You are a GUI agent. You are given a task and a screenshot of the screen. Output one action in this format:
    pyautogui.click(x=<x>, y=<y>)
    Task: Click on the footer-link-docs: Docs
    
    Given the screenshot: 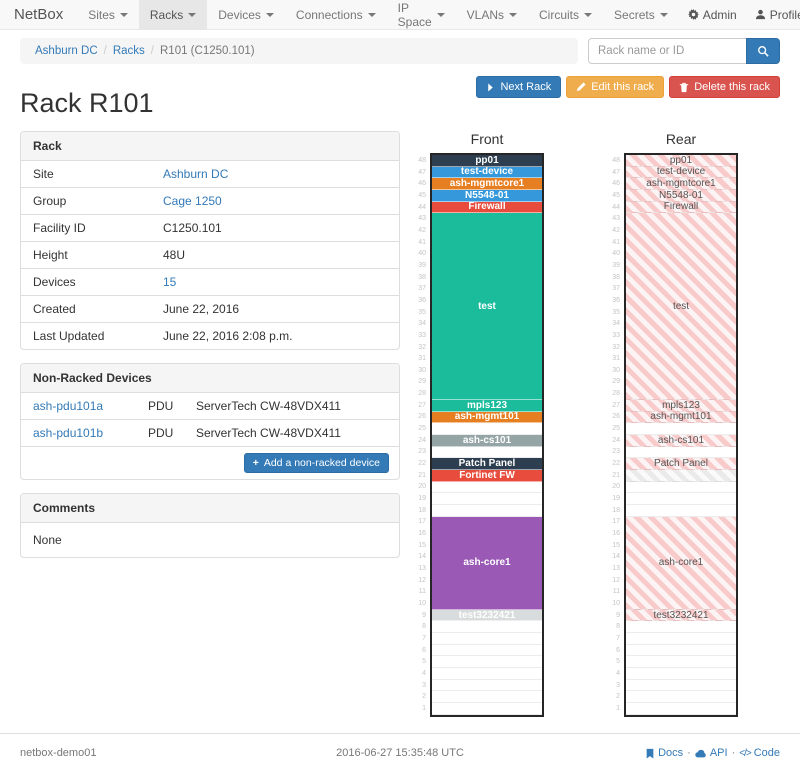 What is the action you would take?
    pyautogui.click(x=664, y=753)
    